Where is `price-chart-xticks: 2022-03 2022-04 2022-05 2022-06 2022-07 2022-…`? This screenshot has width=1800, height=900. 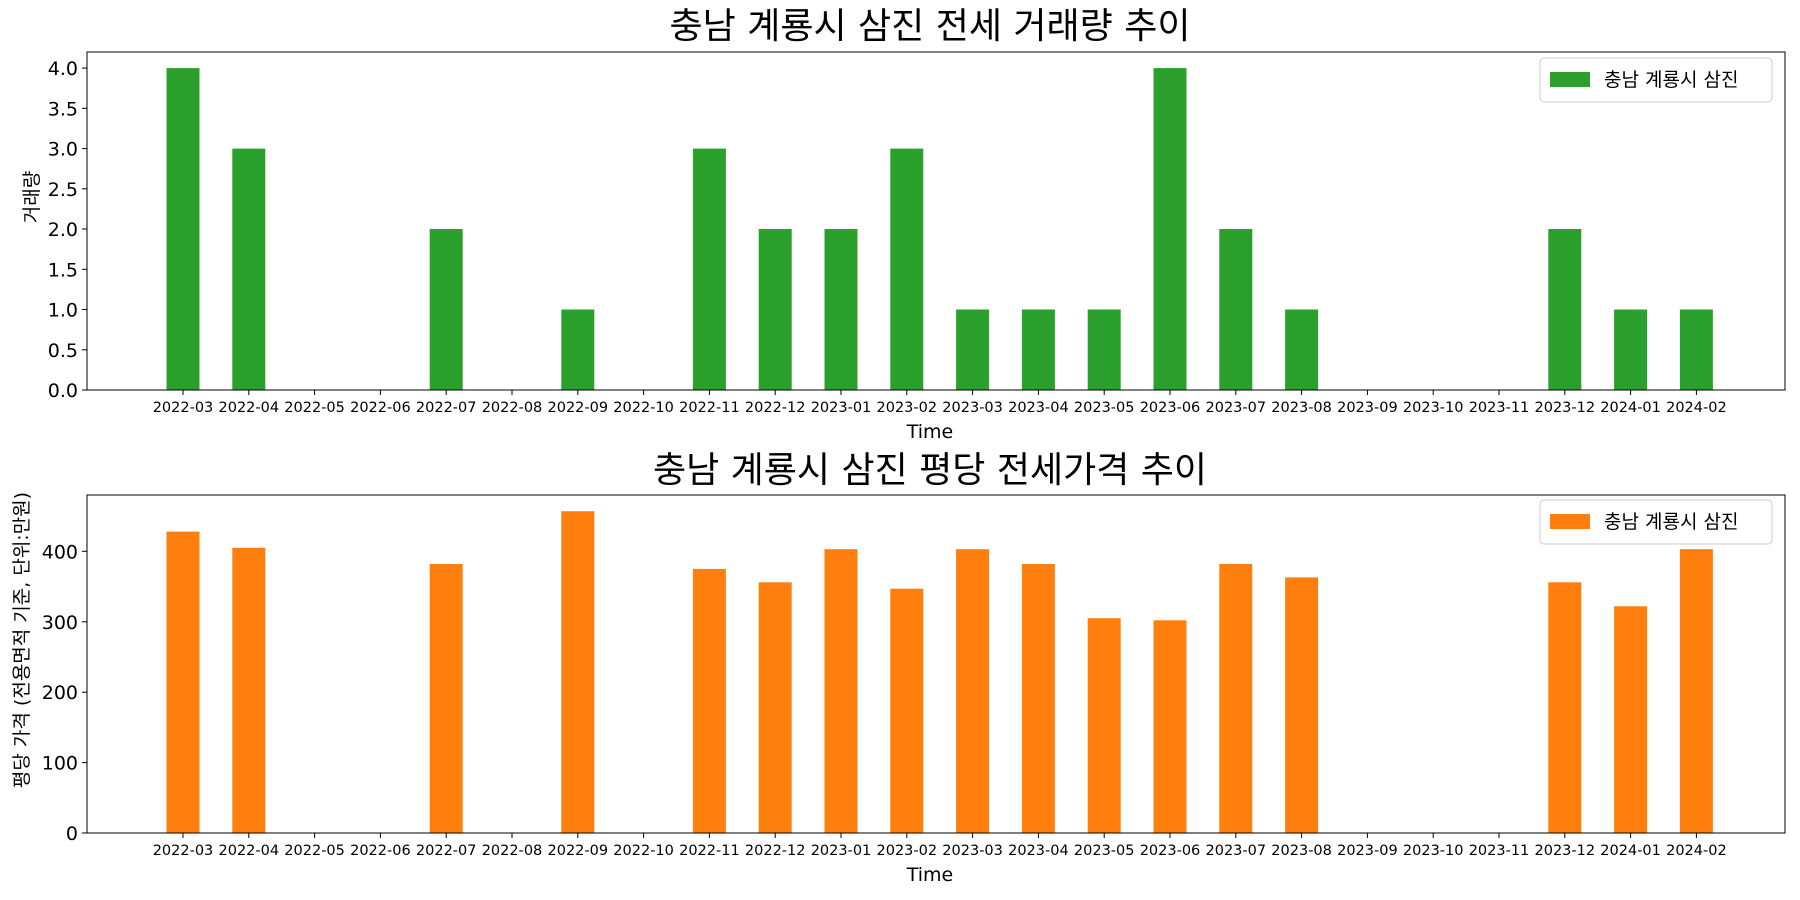
price-chart-xticks: 2022-03 2022-04 2022-05 2022-06 2022-07 2022-… is located at coordinates (940, 846).